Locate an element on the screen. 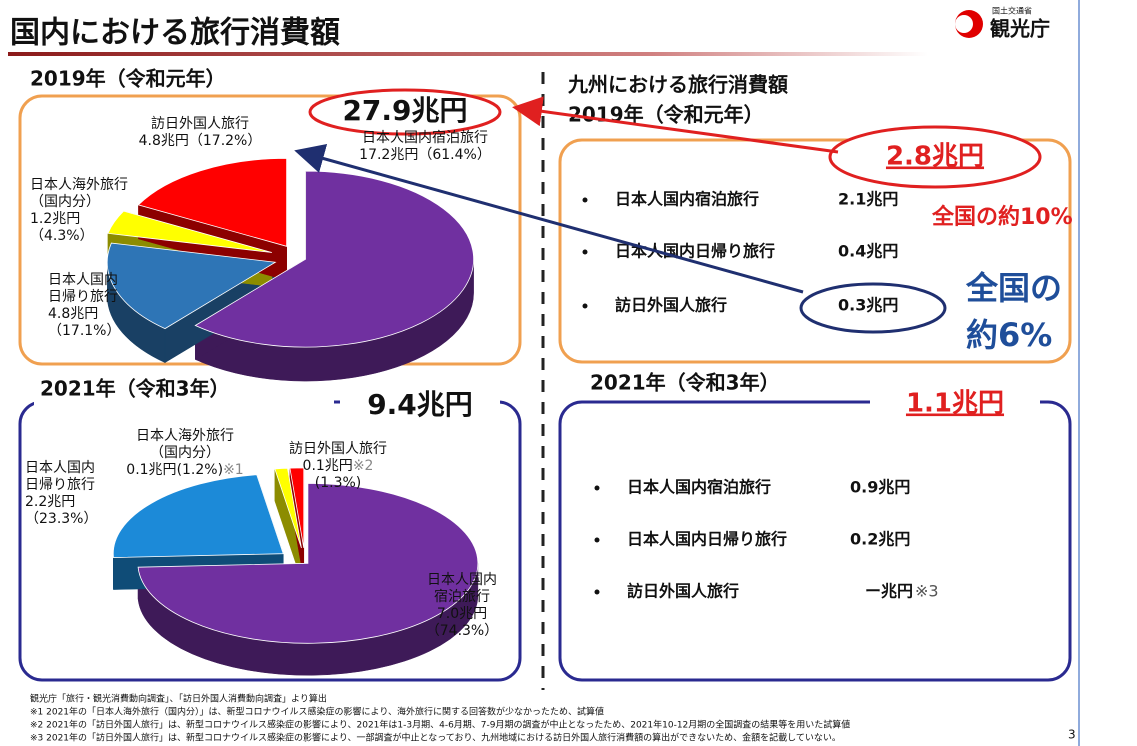 This screenshot has height=746, width=1137. slice-label-part: (1.3%) is located at coordinates (338, 483).